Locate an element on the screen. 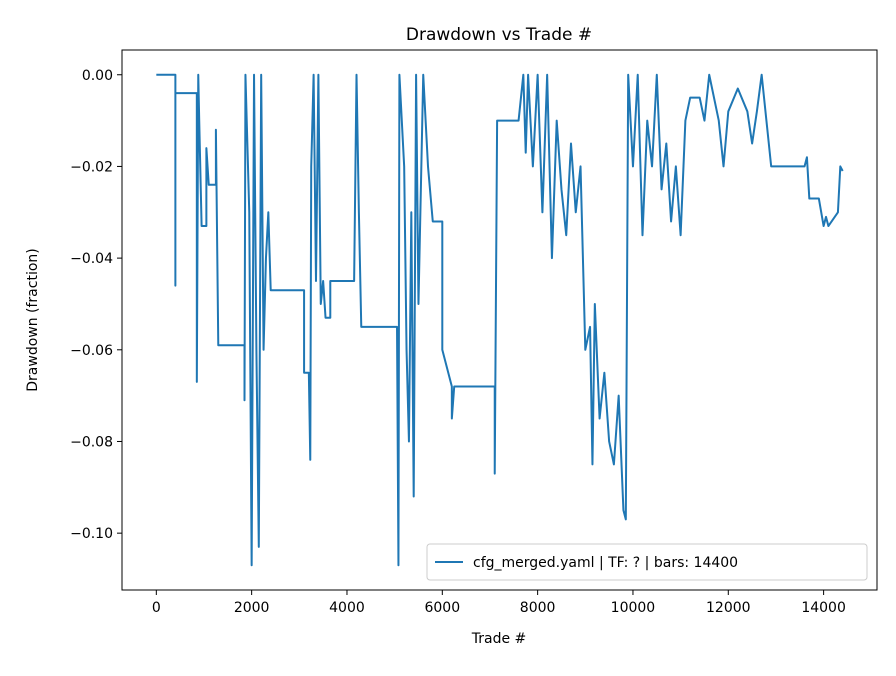 The width and height of the screenshot is (896, 676). x-tick-label: 10000 is located at coordinates (633, 608).